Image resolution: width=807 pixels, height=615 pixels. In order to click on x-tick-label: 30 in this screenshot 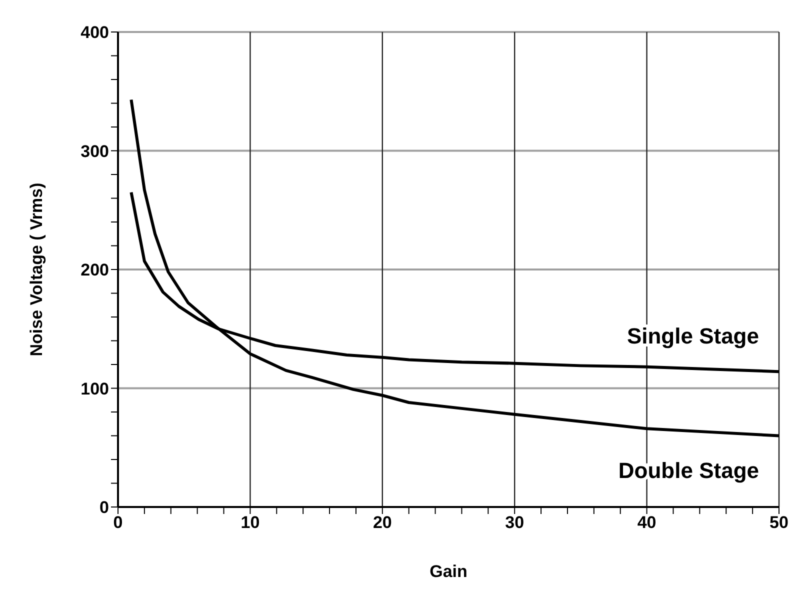, I will do `click(514, 522)`.